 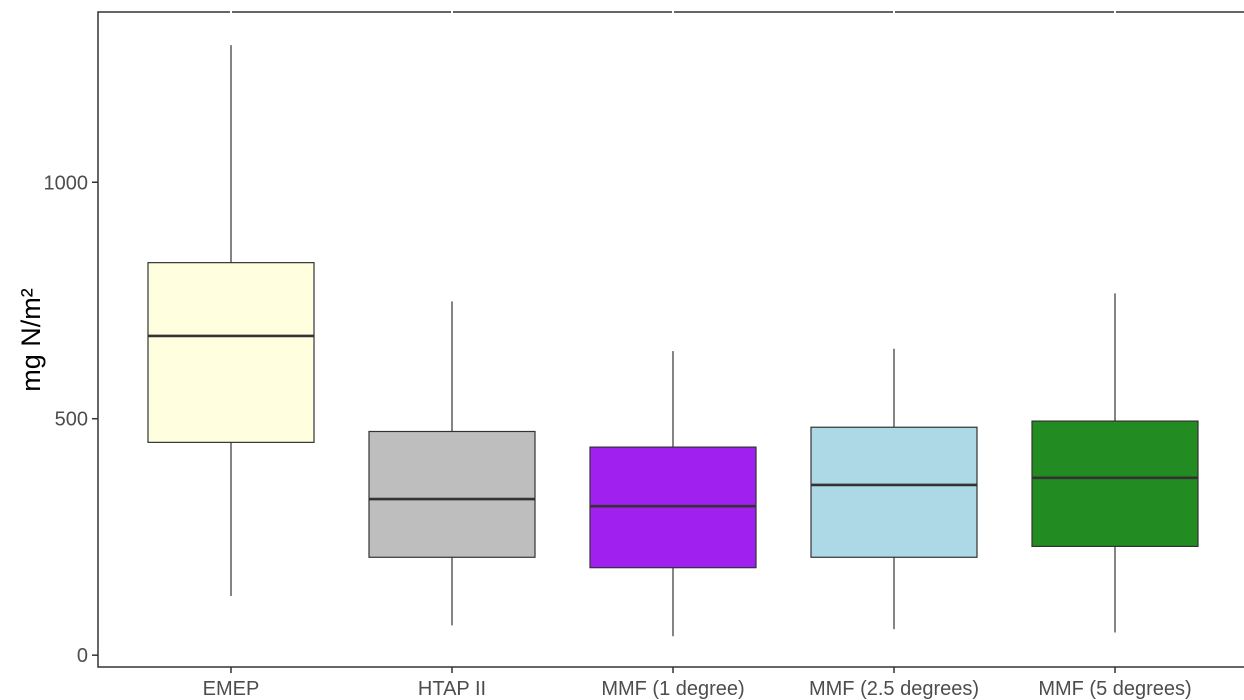 What do you see at coordinates (82, 656) in the screenshot?
I see `y-tick-label: 0` at bounding box center [82, 656].